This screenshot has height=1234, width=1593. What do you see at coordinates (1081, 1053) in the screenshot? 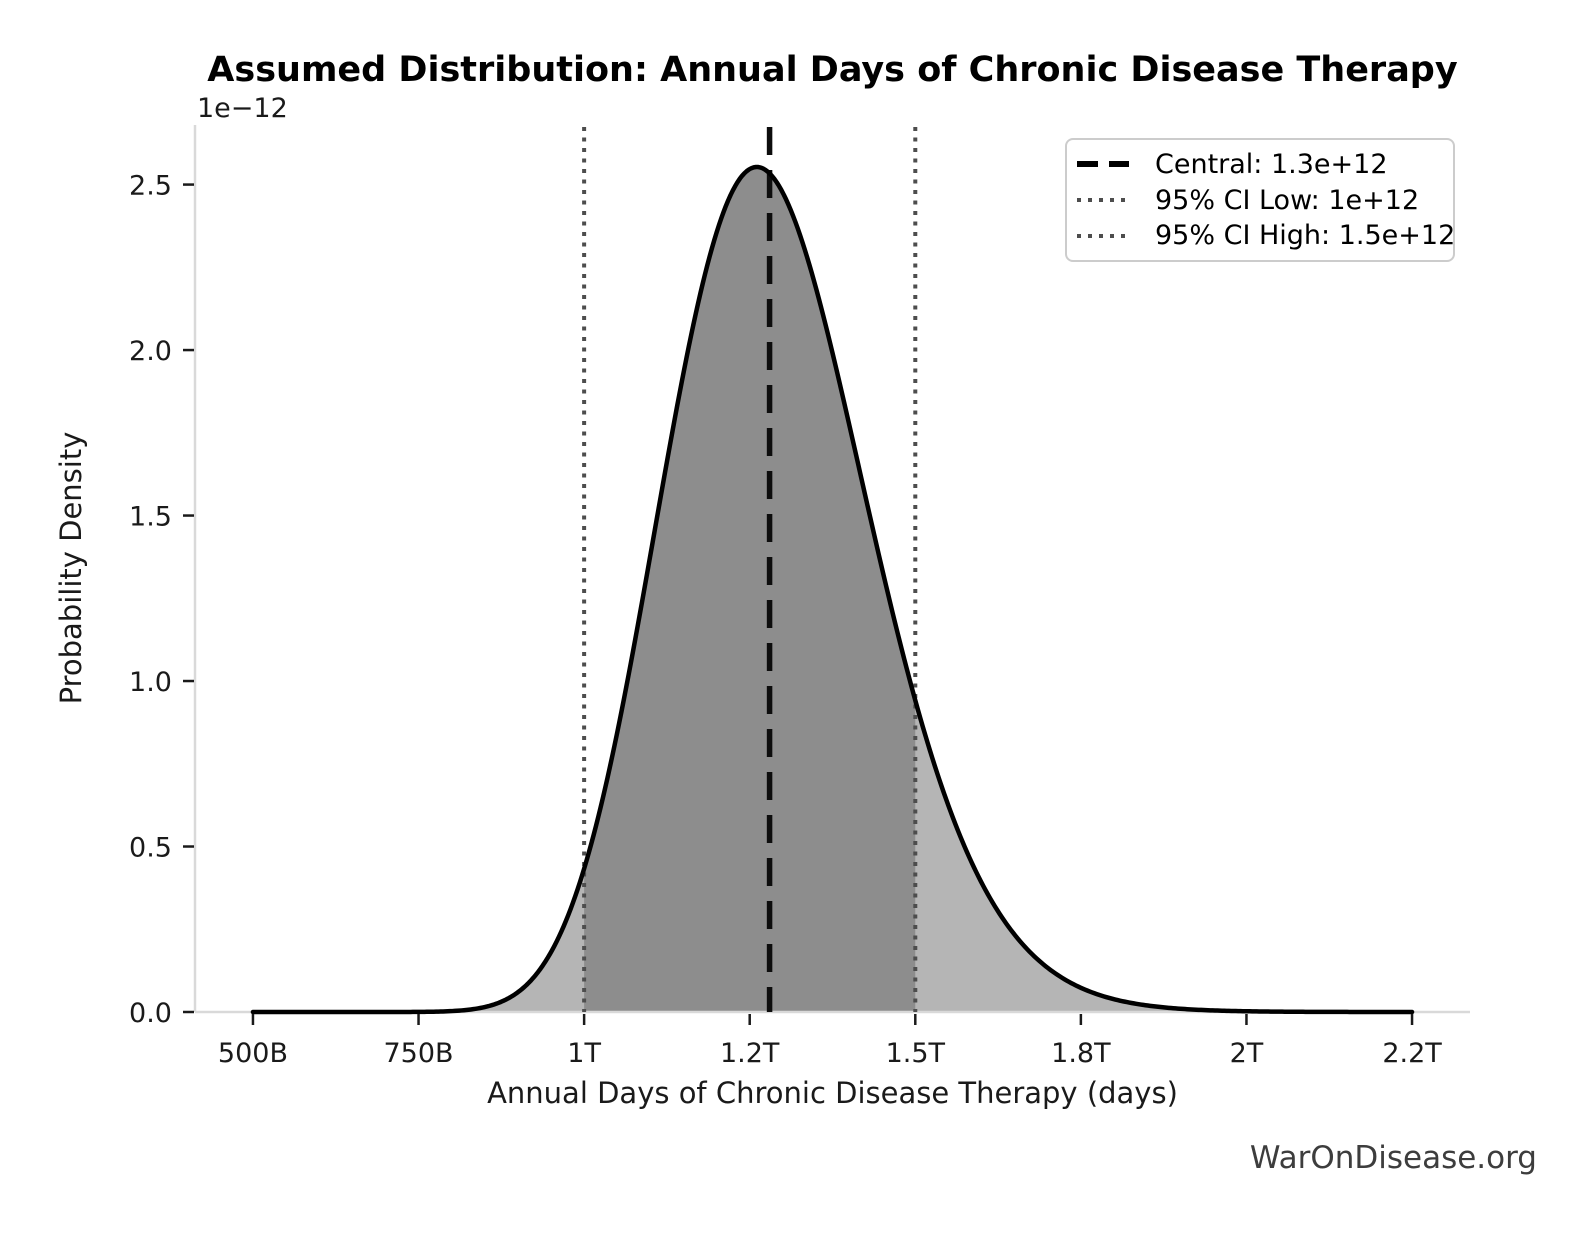
I see `x-tick-label-1.8T: 1.8T` at bounding box center [1081, 1053].